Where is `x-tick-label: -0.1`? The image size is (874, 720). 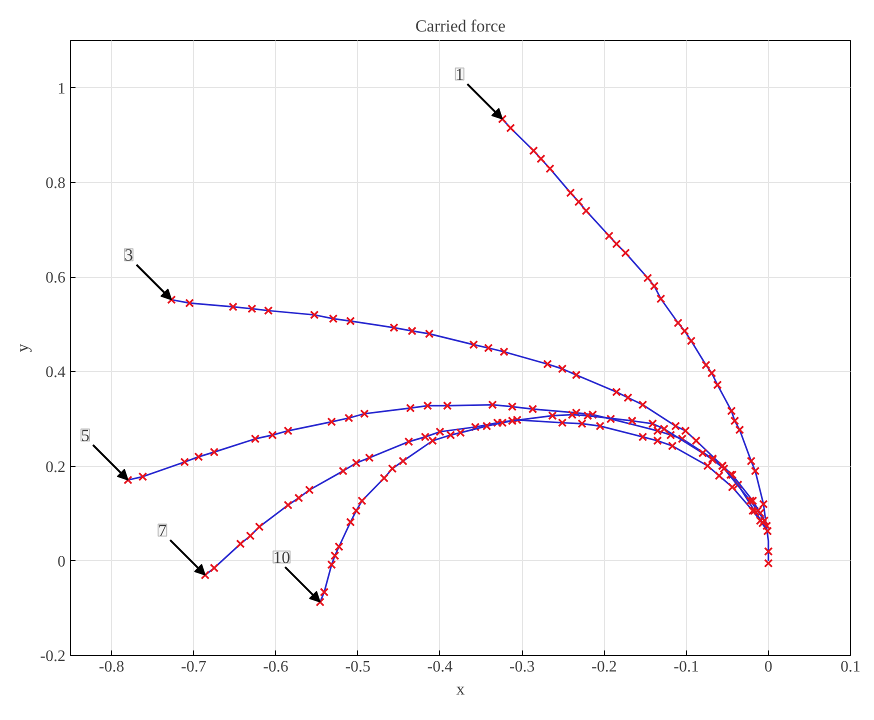
x-tick-label: -0.1 is located at coordinates (686, 667).